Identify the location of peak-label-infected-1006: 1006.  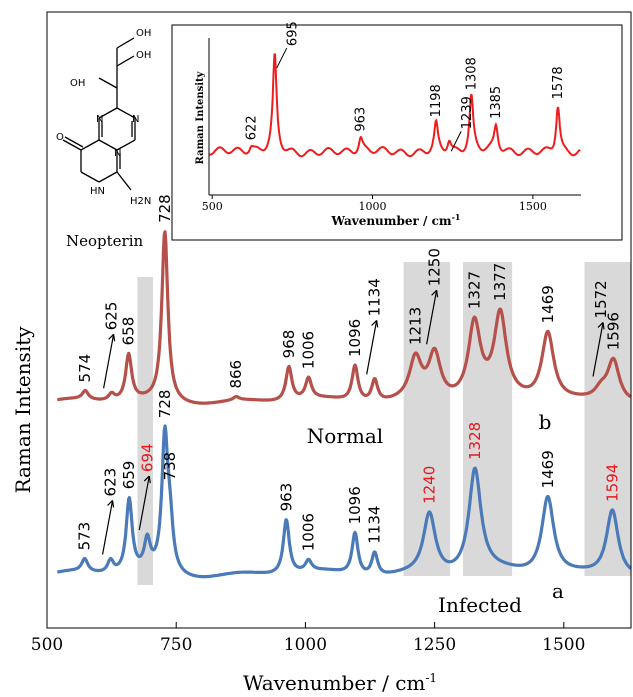
(309, 532).